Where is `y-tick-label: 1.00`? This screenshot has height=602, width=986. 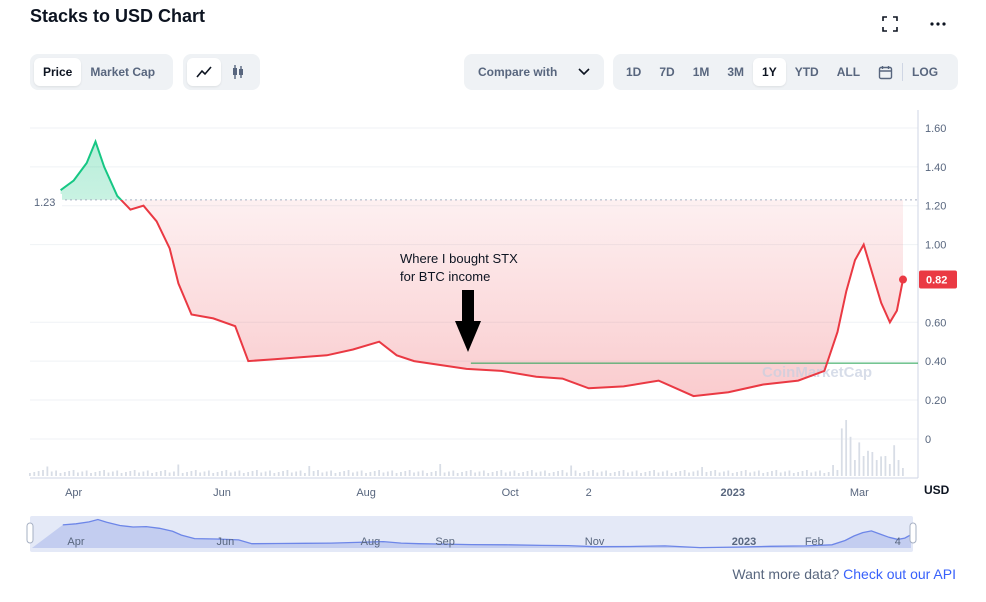 y-tick-label: 1.00 is located at coordinates (935, 246).